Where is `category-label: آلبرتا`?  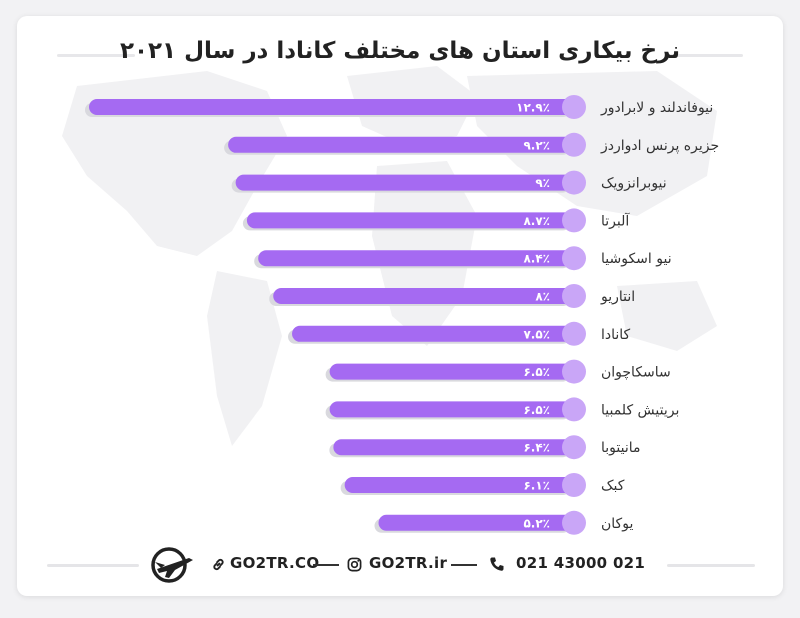
category-label: آلبرتا is located at coordinates (615, 220).